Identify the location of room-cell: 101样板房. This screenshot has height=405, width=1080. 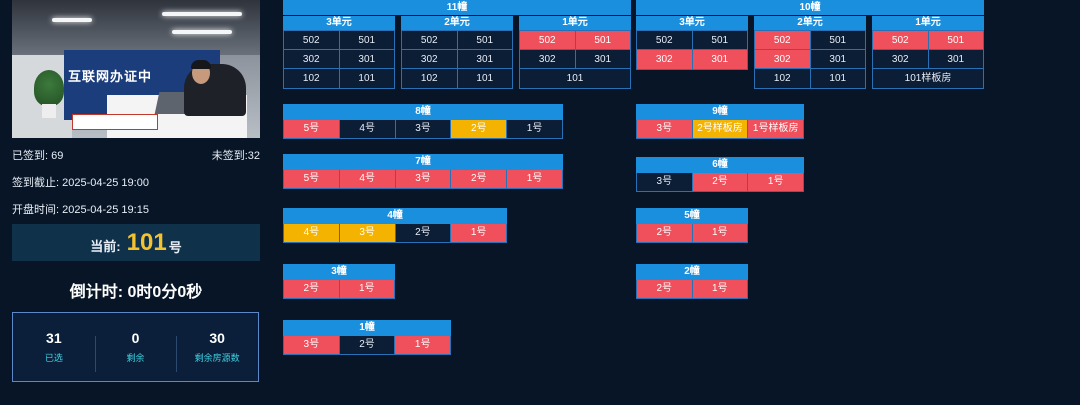
(928, 78).